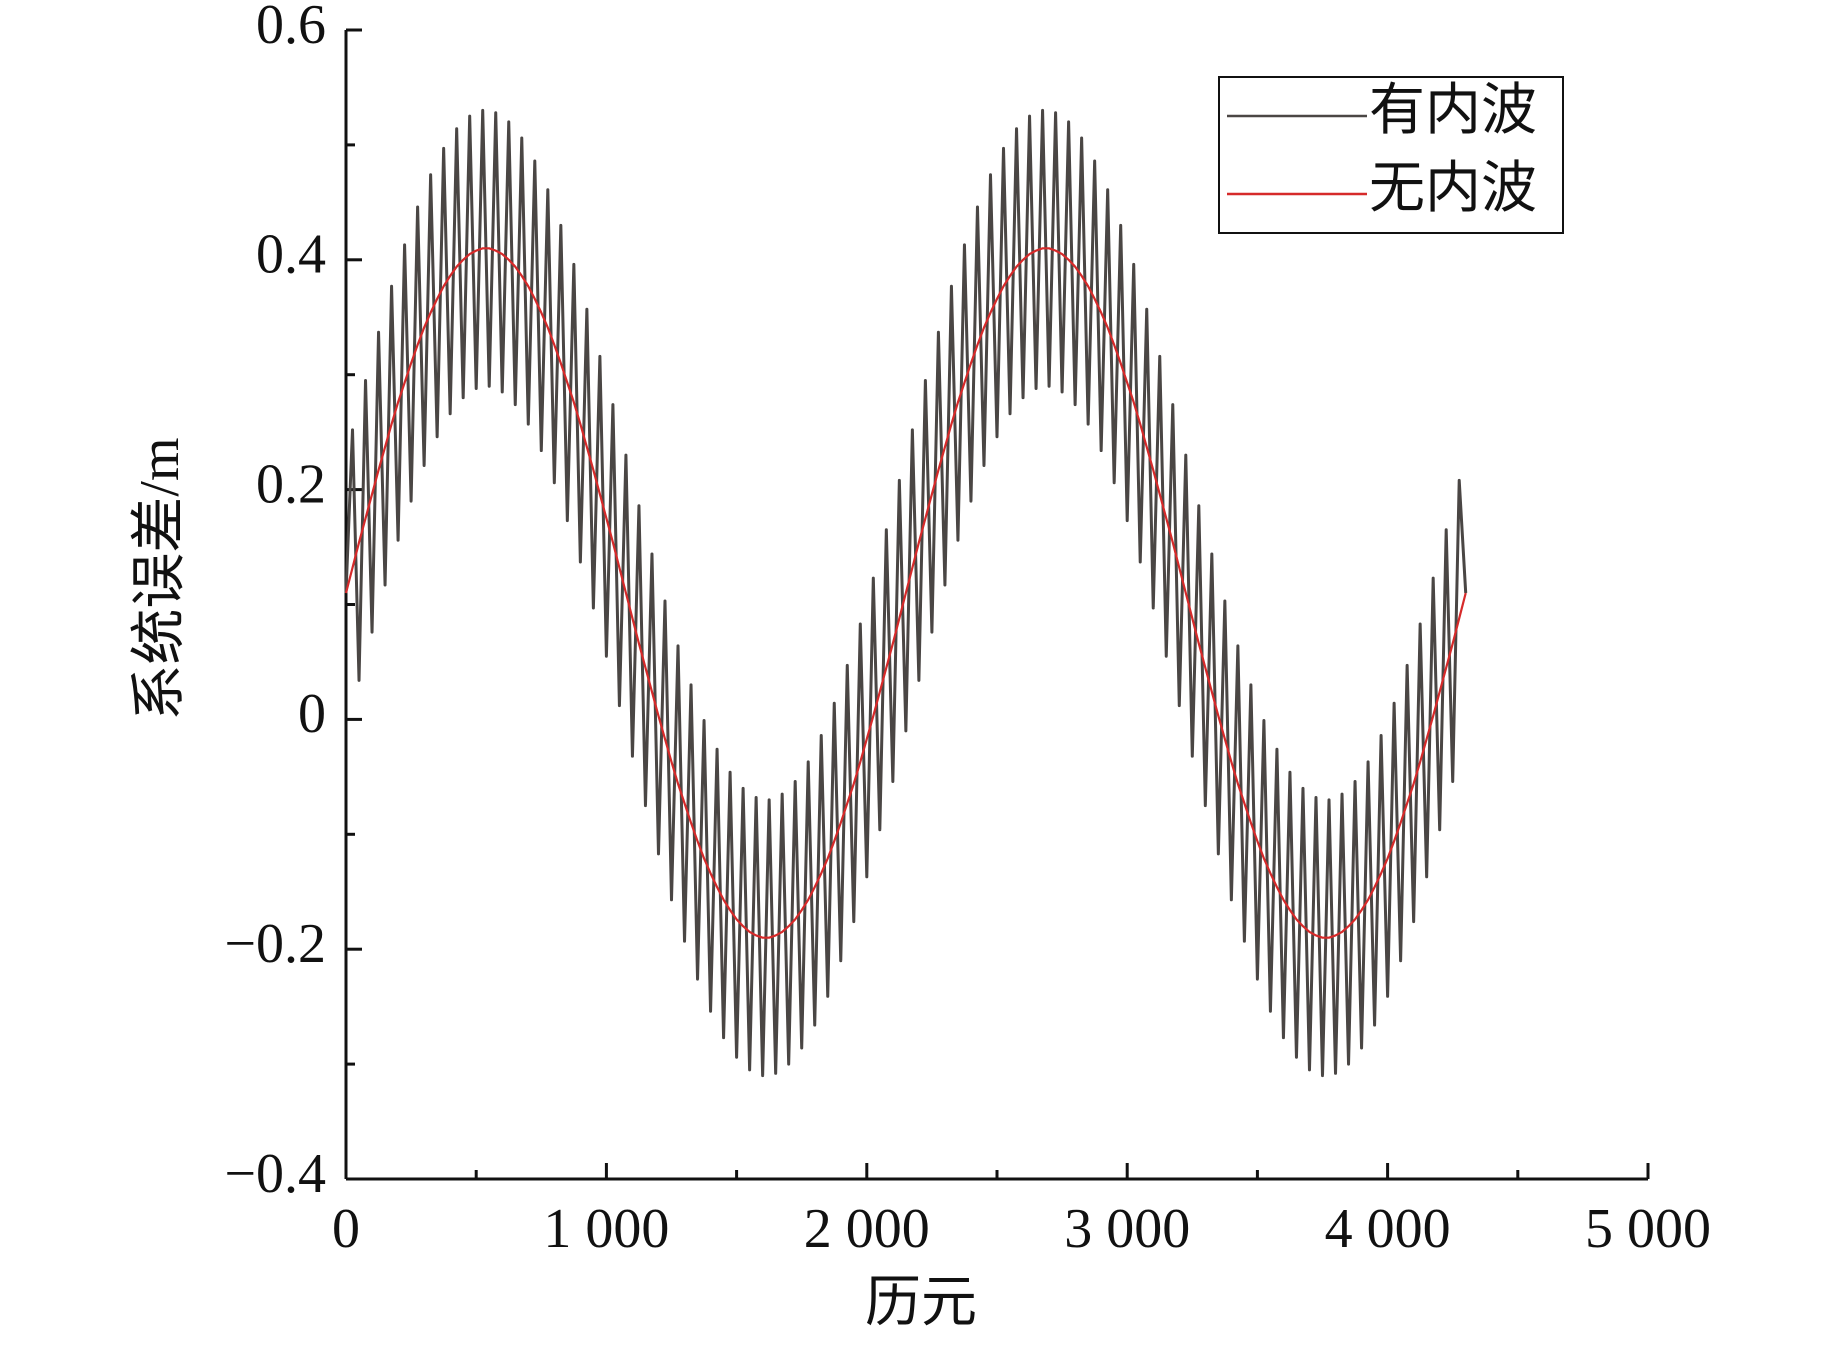 This screenshot has width=1843, height=1347. Describe the element at coordinates (346, 1229) in the screenshot. I see `x-tick-label: 0` at that location.